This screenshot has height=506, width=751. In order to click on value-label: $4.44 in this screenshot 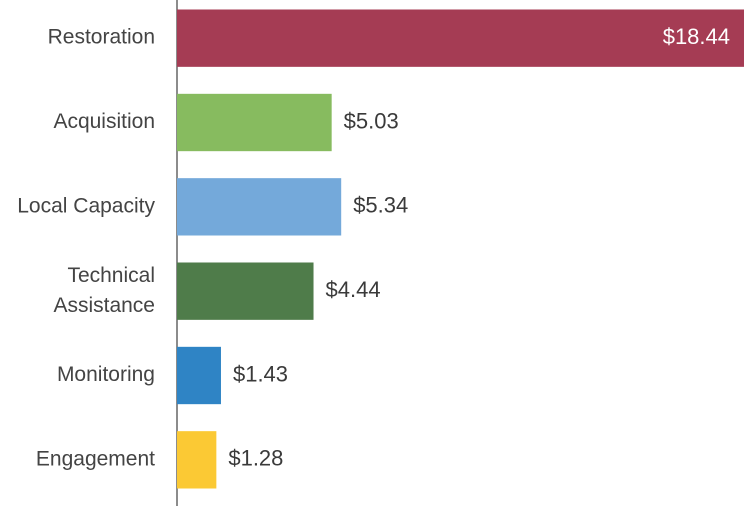, I will do `click(353, 289)`.